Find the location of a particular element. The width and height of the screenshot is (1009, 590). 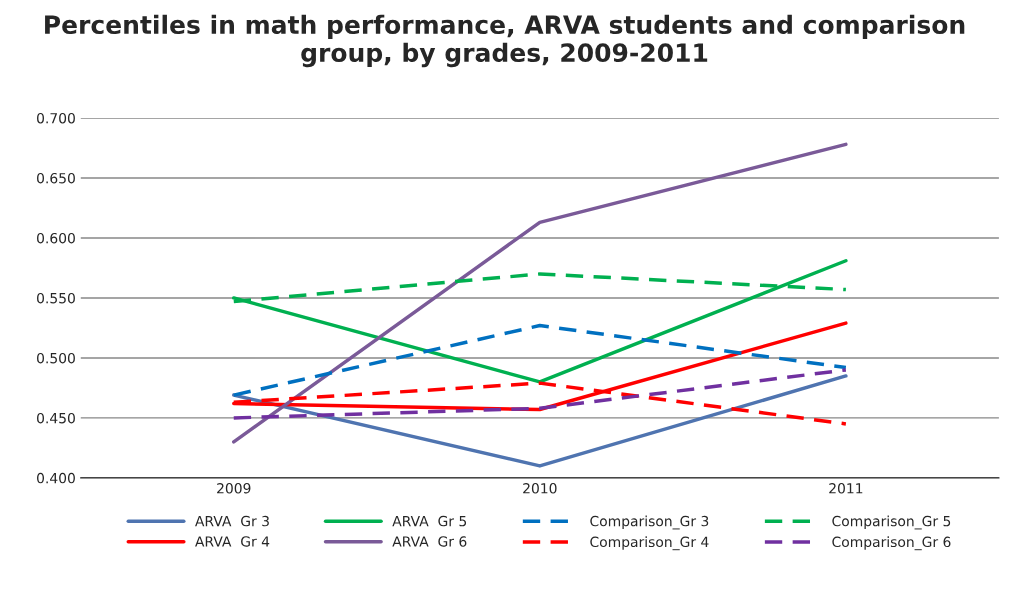

legend-label: ARVA Gr 3 is located at coordinates (232, 521).